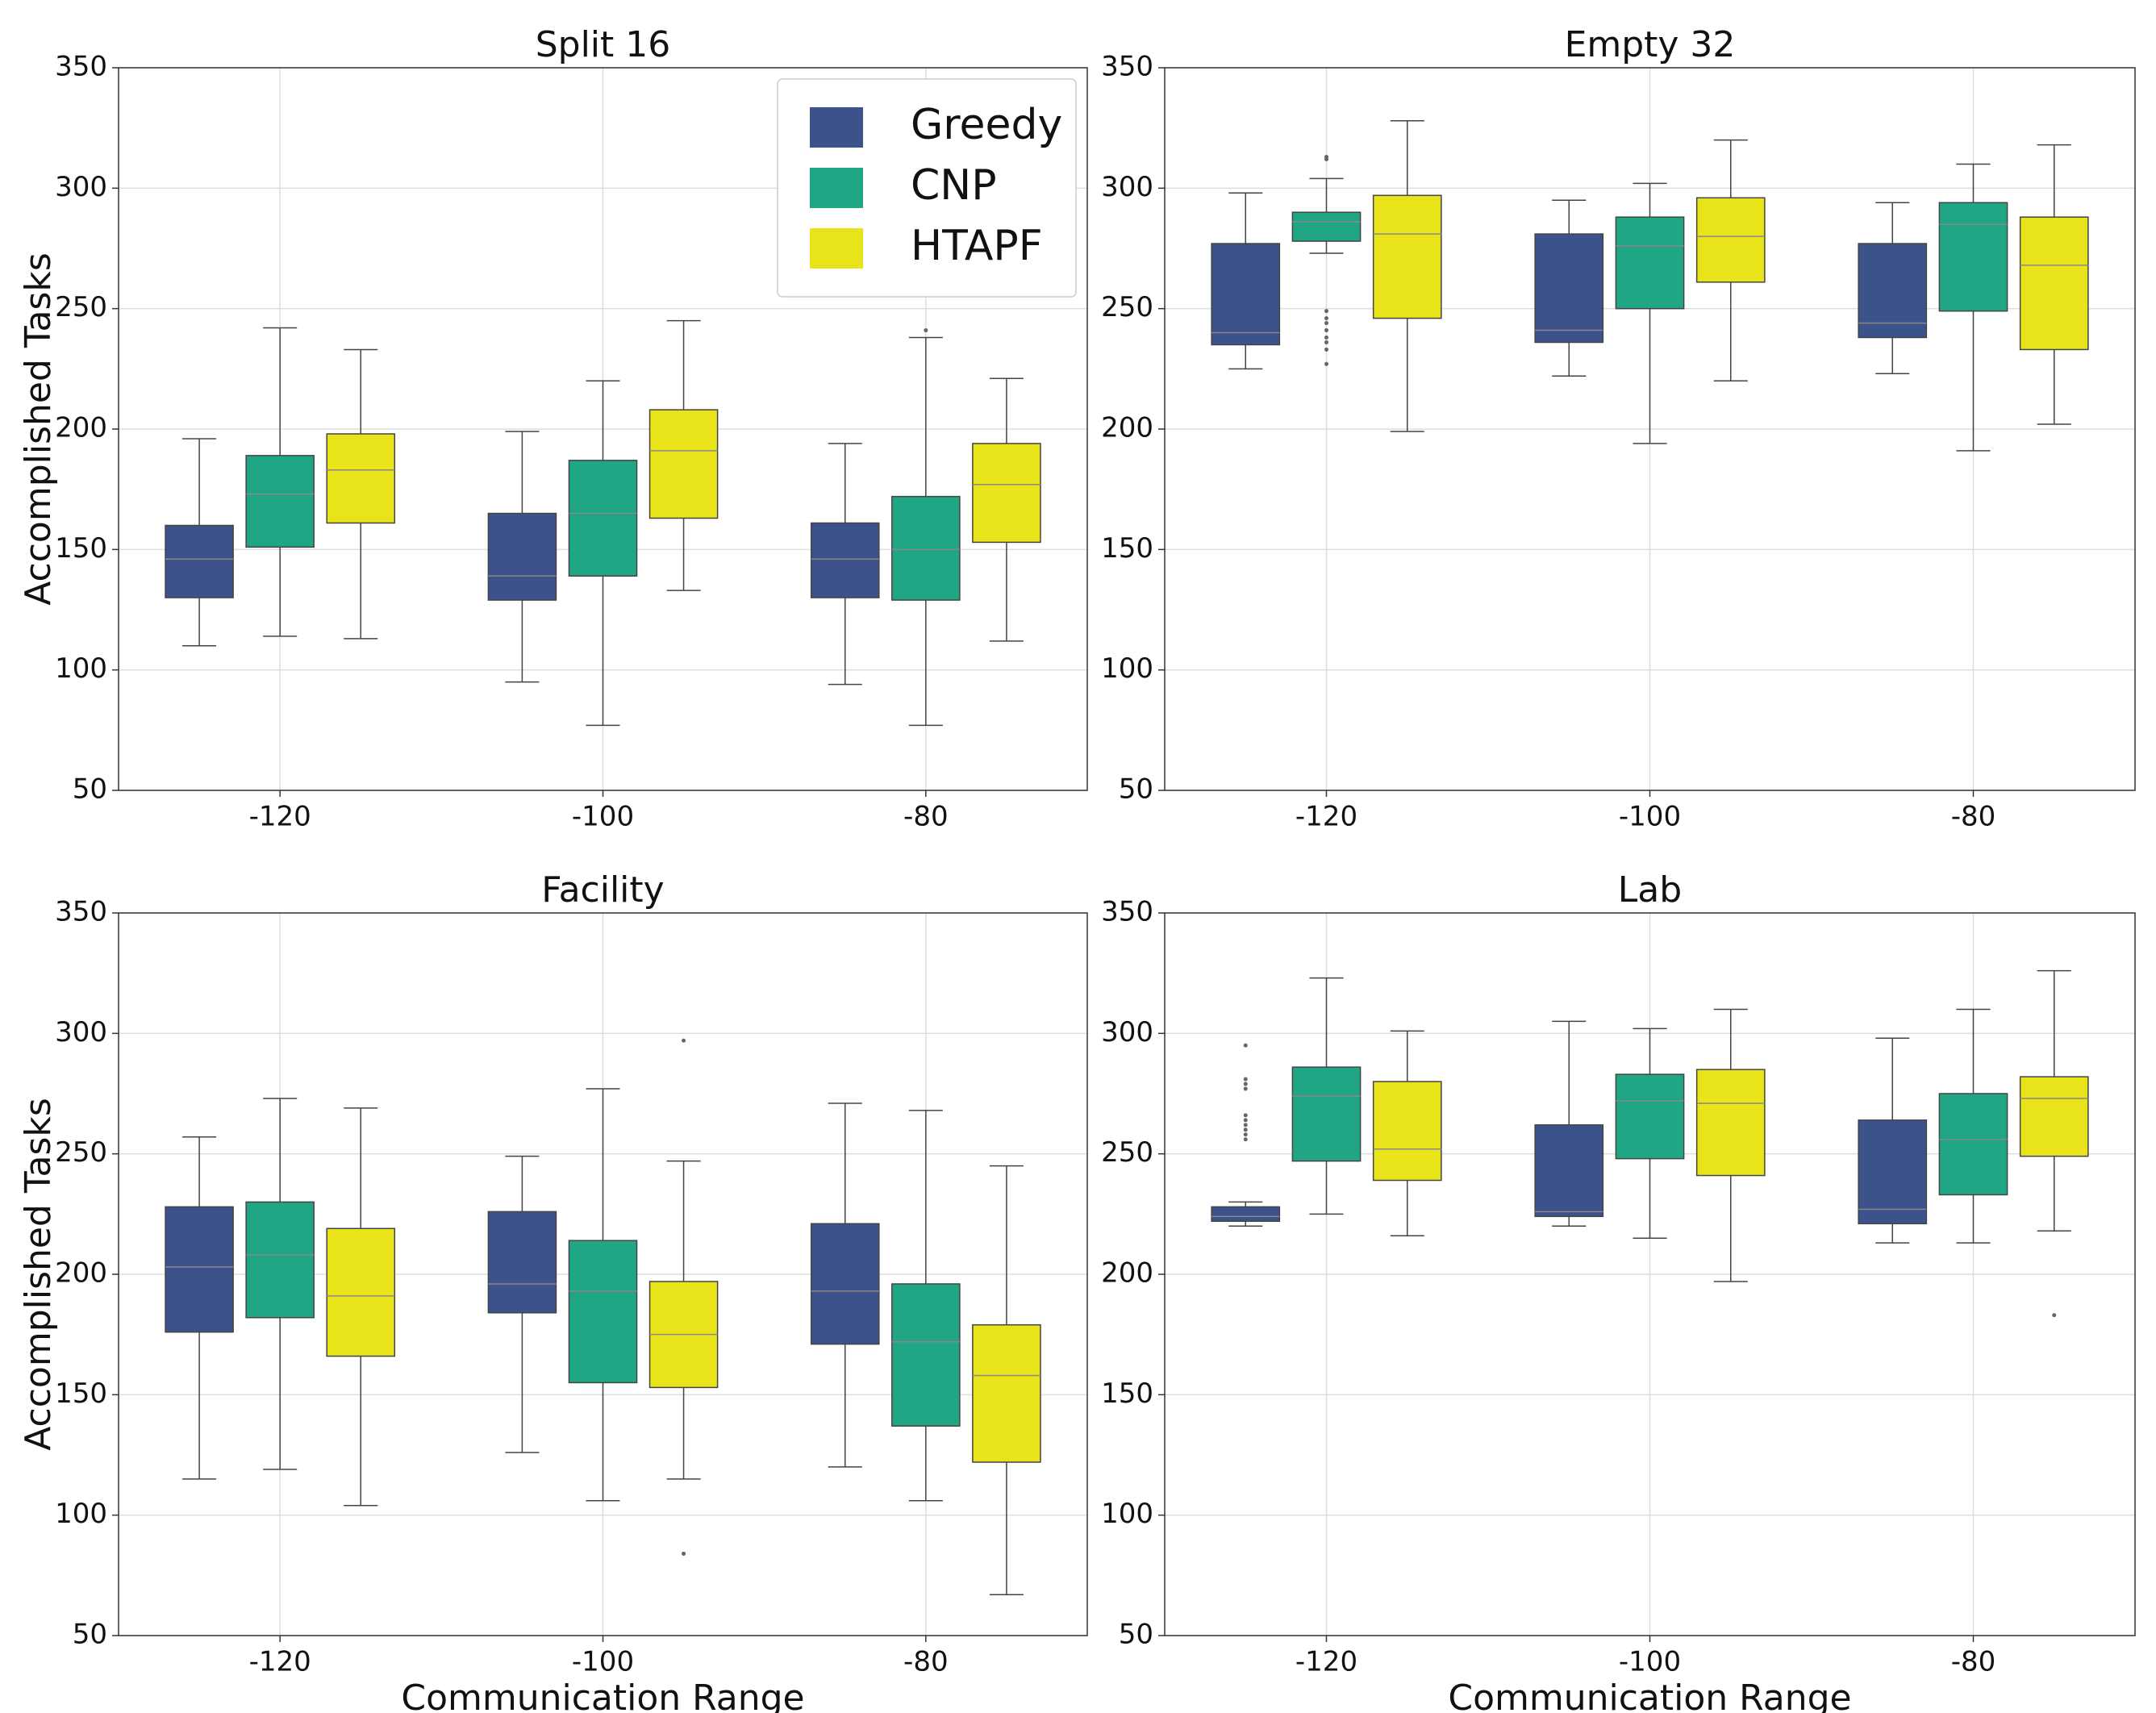 The width and height of the screenshot is (2156, 1713). What do you see at coordinates (604, 44) in the screenshot?
I see `chart-title: Split 16` at bounding box center [604, 44].